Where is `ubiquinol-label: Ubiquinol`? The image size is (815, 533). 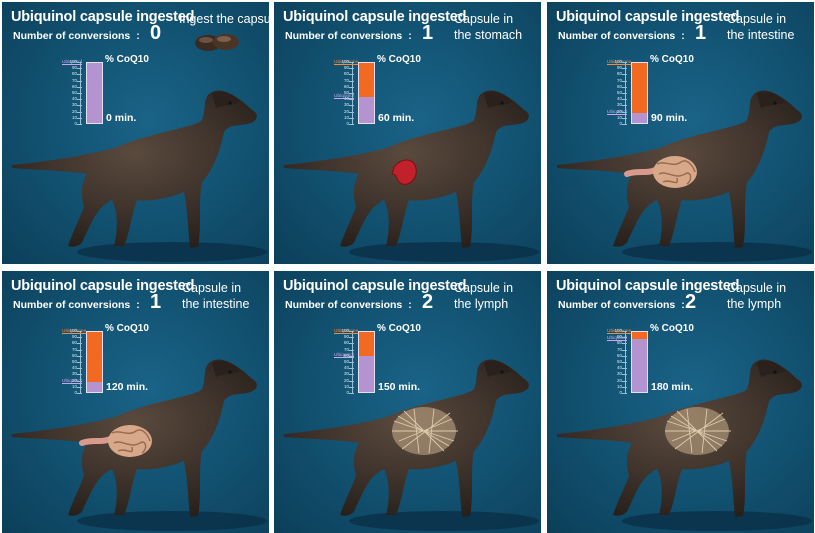
ubiquinol-label: Ubiquinol is located at coordinates (344, 97).